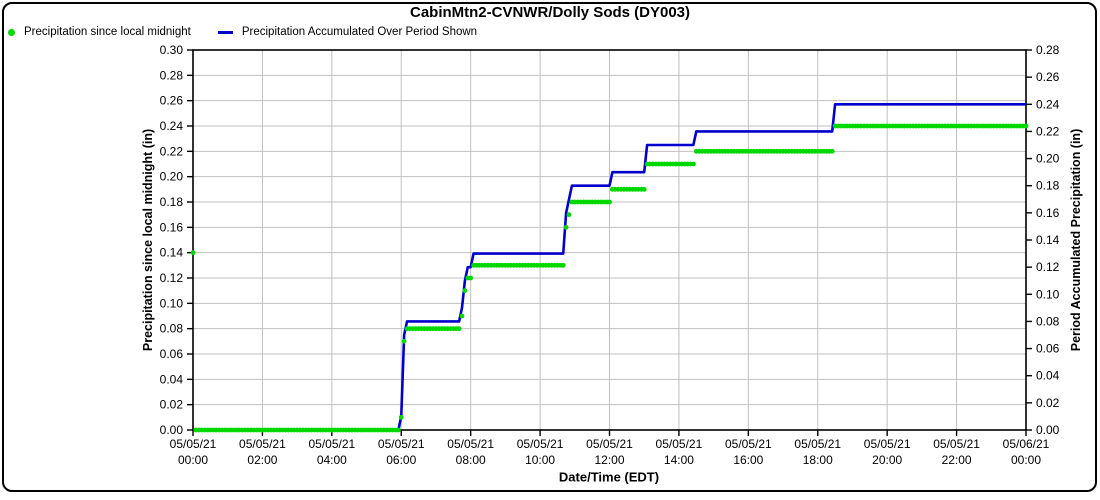  Describe the element at coordinates (11, 32) in the screenshot. I see `green-dot-marker-icon` at that location.